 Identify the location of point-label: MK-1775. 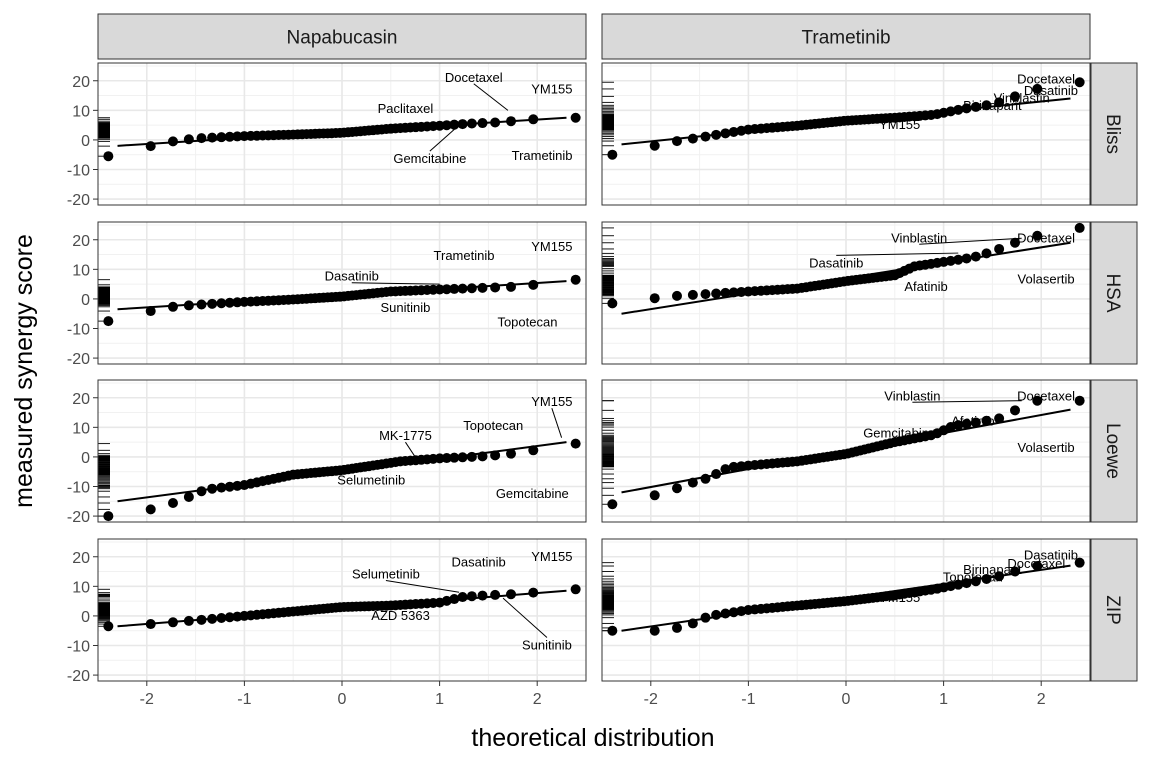
(405, 435).